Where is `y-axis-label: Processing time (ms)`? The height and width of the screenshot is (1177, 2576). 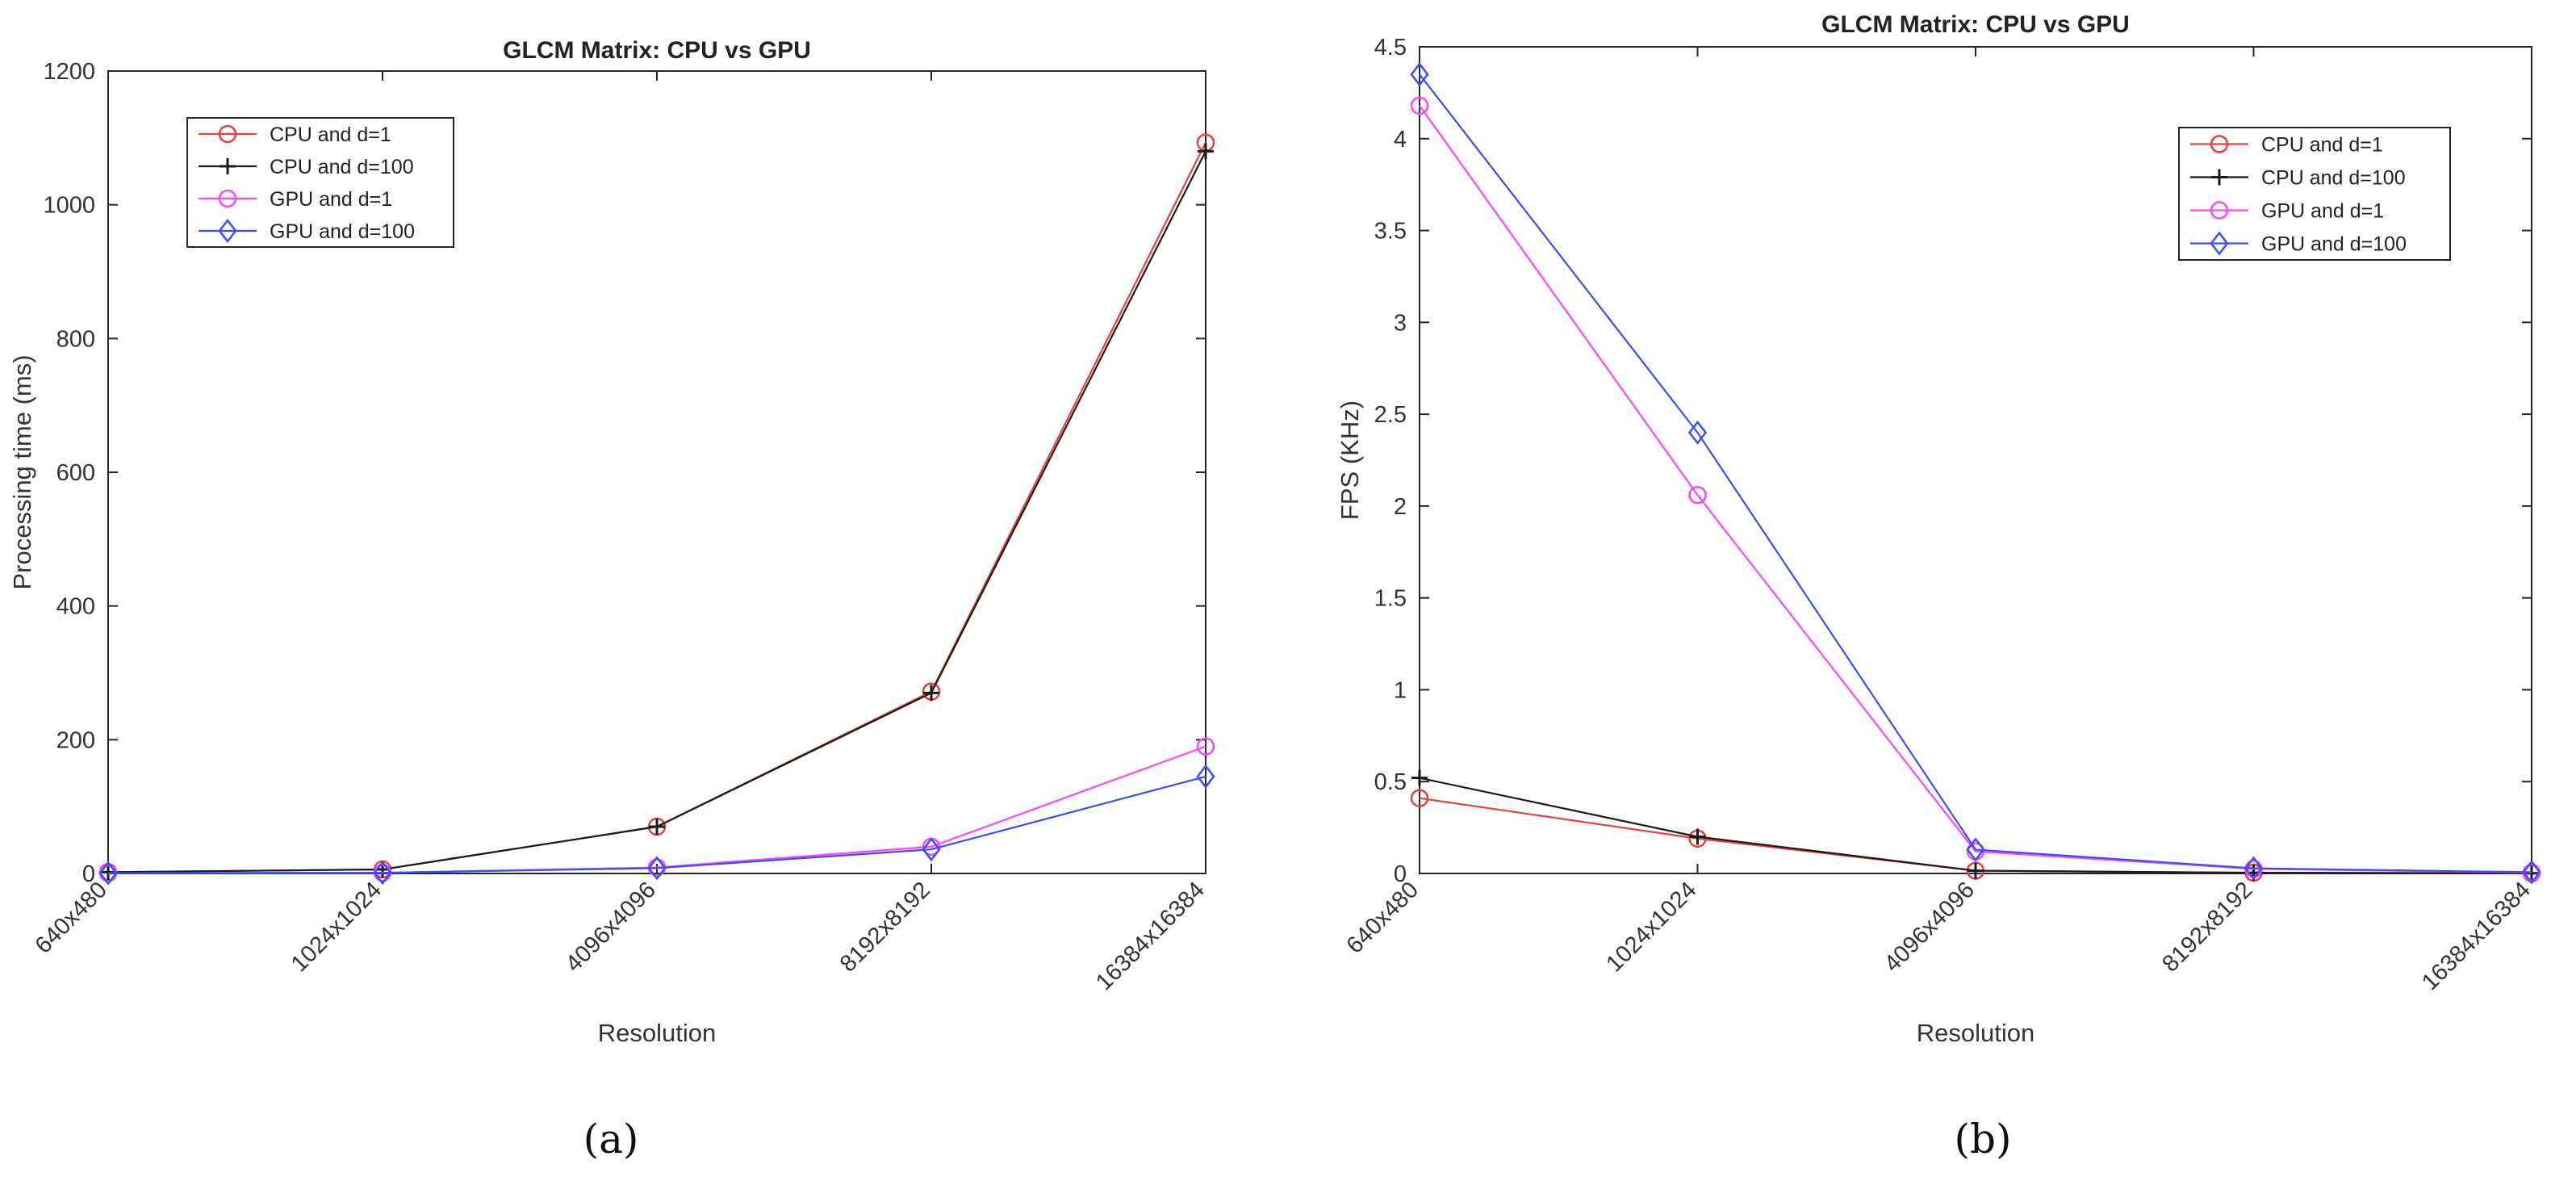
y-axis-label: Processing time (ms) is located at coordinates (22, 471).